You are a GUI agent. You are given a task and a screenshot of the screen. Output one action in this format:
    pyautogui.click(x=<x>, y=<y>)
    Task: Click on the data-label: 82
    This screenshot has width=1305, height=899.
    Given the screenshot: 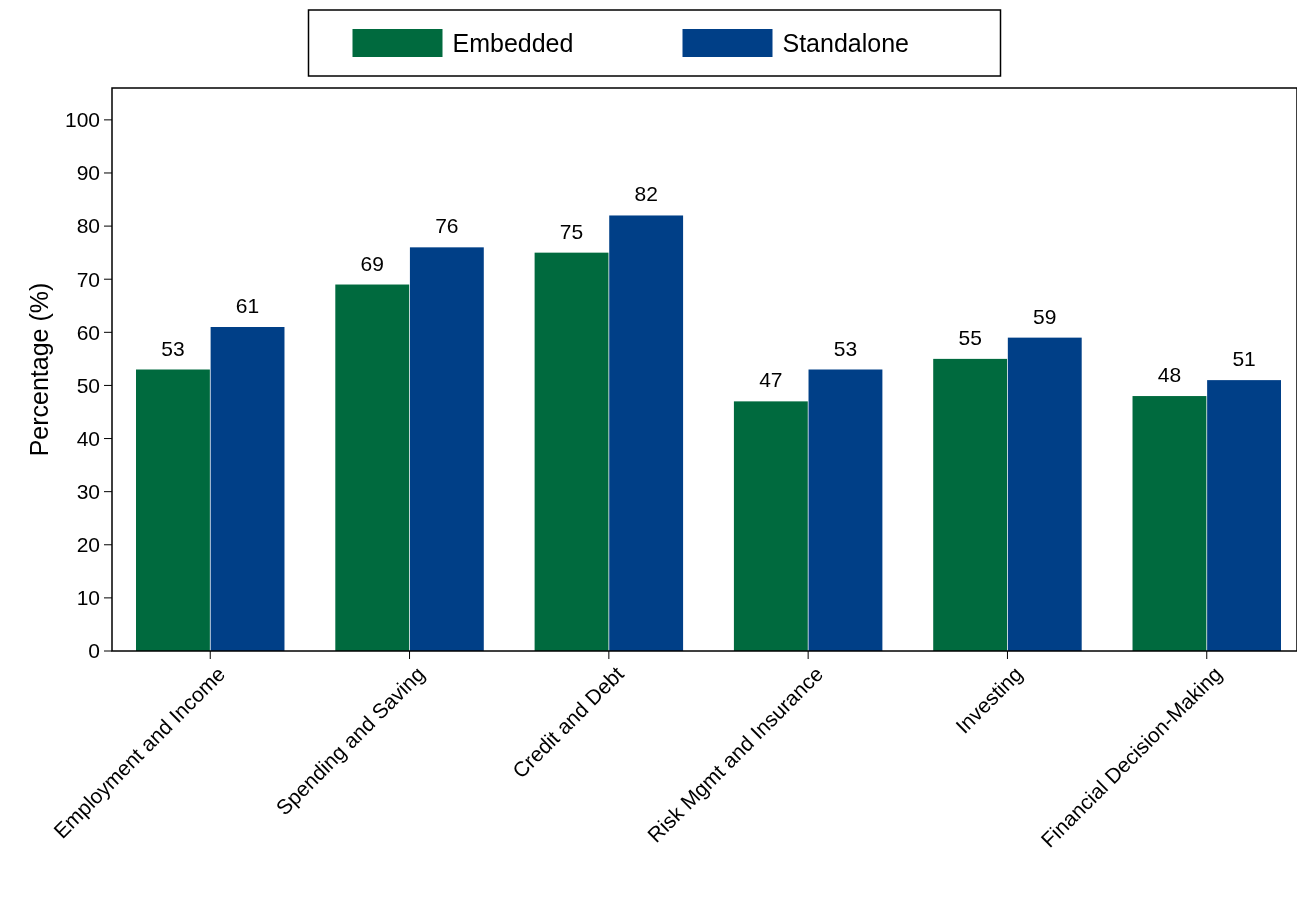 What is the action you would take?
    pyautogui.click(x=646, y=194)
    